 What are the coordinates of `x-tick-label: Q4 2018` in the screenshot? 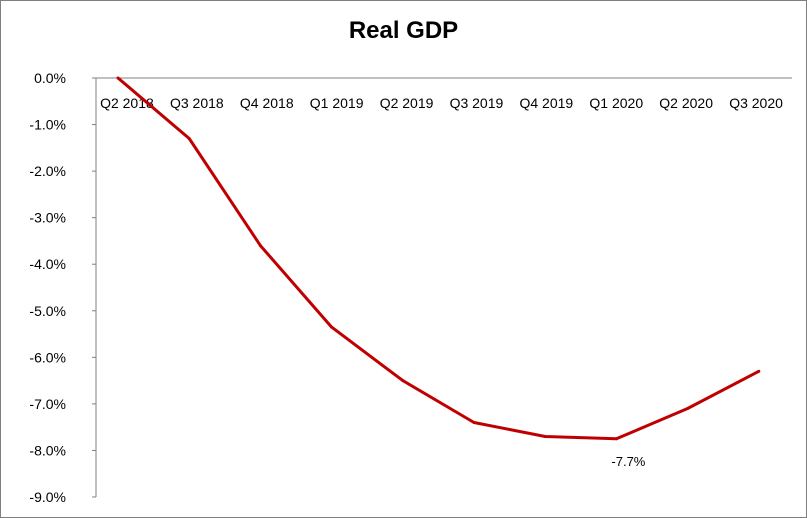 It's located at (267, 103).